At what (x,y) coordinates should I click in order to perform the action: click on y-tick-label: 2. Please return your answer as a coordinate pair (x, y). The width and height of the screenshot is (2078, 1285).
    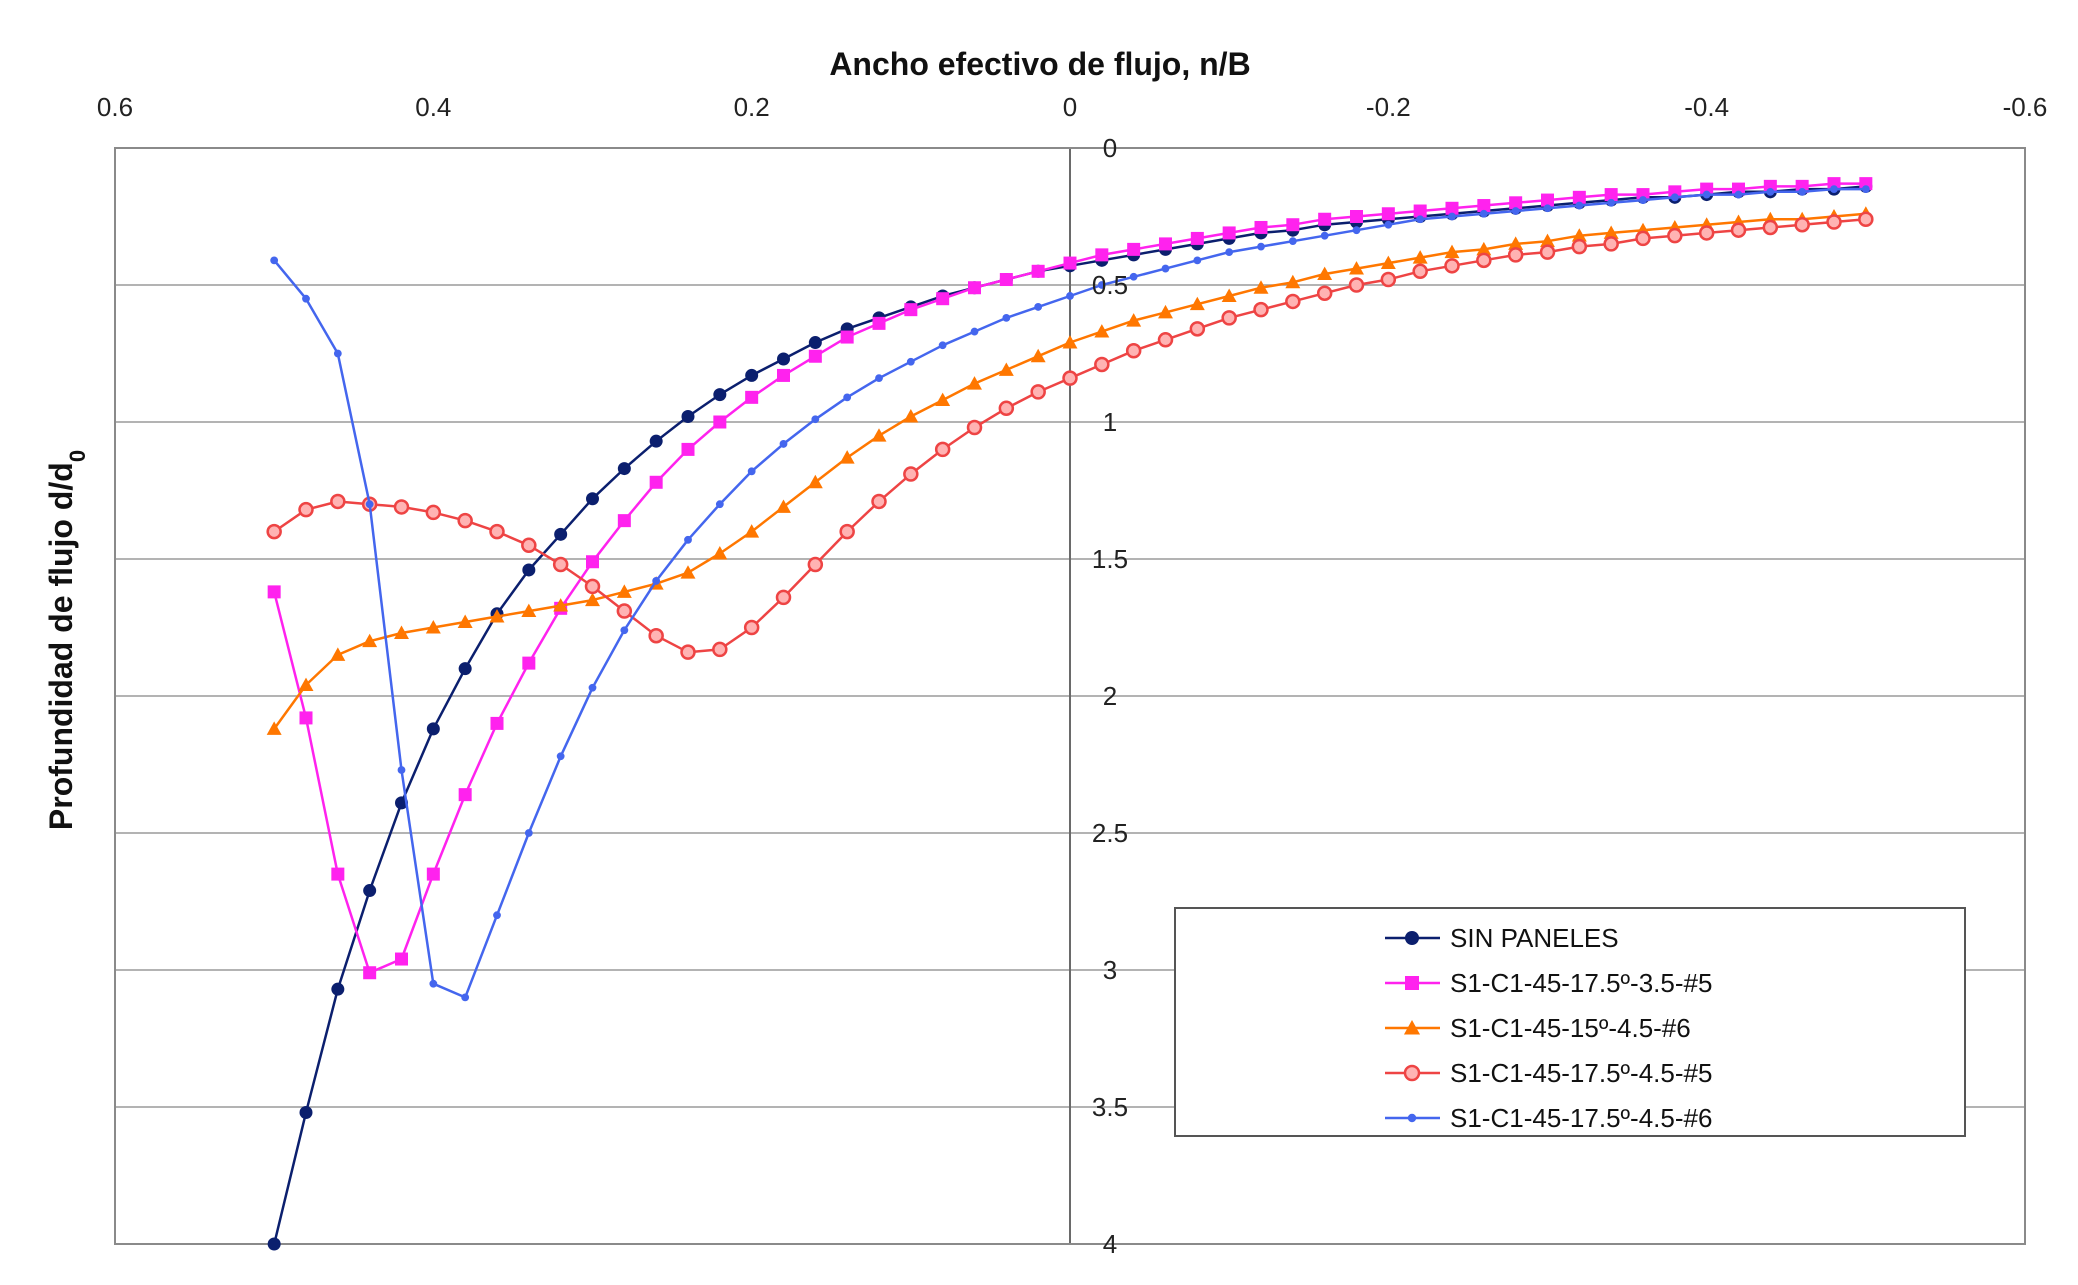
    Looking at the image, I should click on (1110, 696).